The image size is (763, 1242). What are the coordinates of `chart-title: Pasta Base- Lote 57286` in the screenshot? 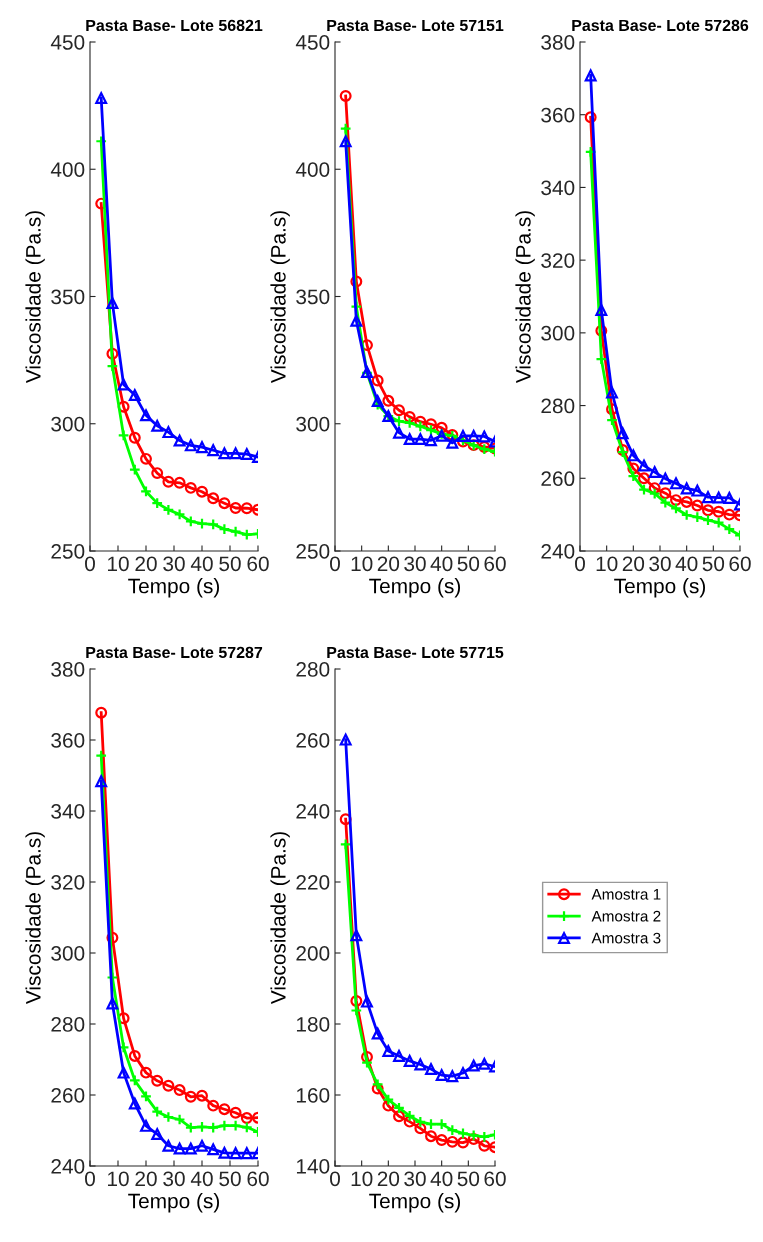 It's located at (660, 25).